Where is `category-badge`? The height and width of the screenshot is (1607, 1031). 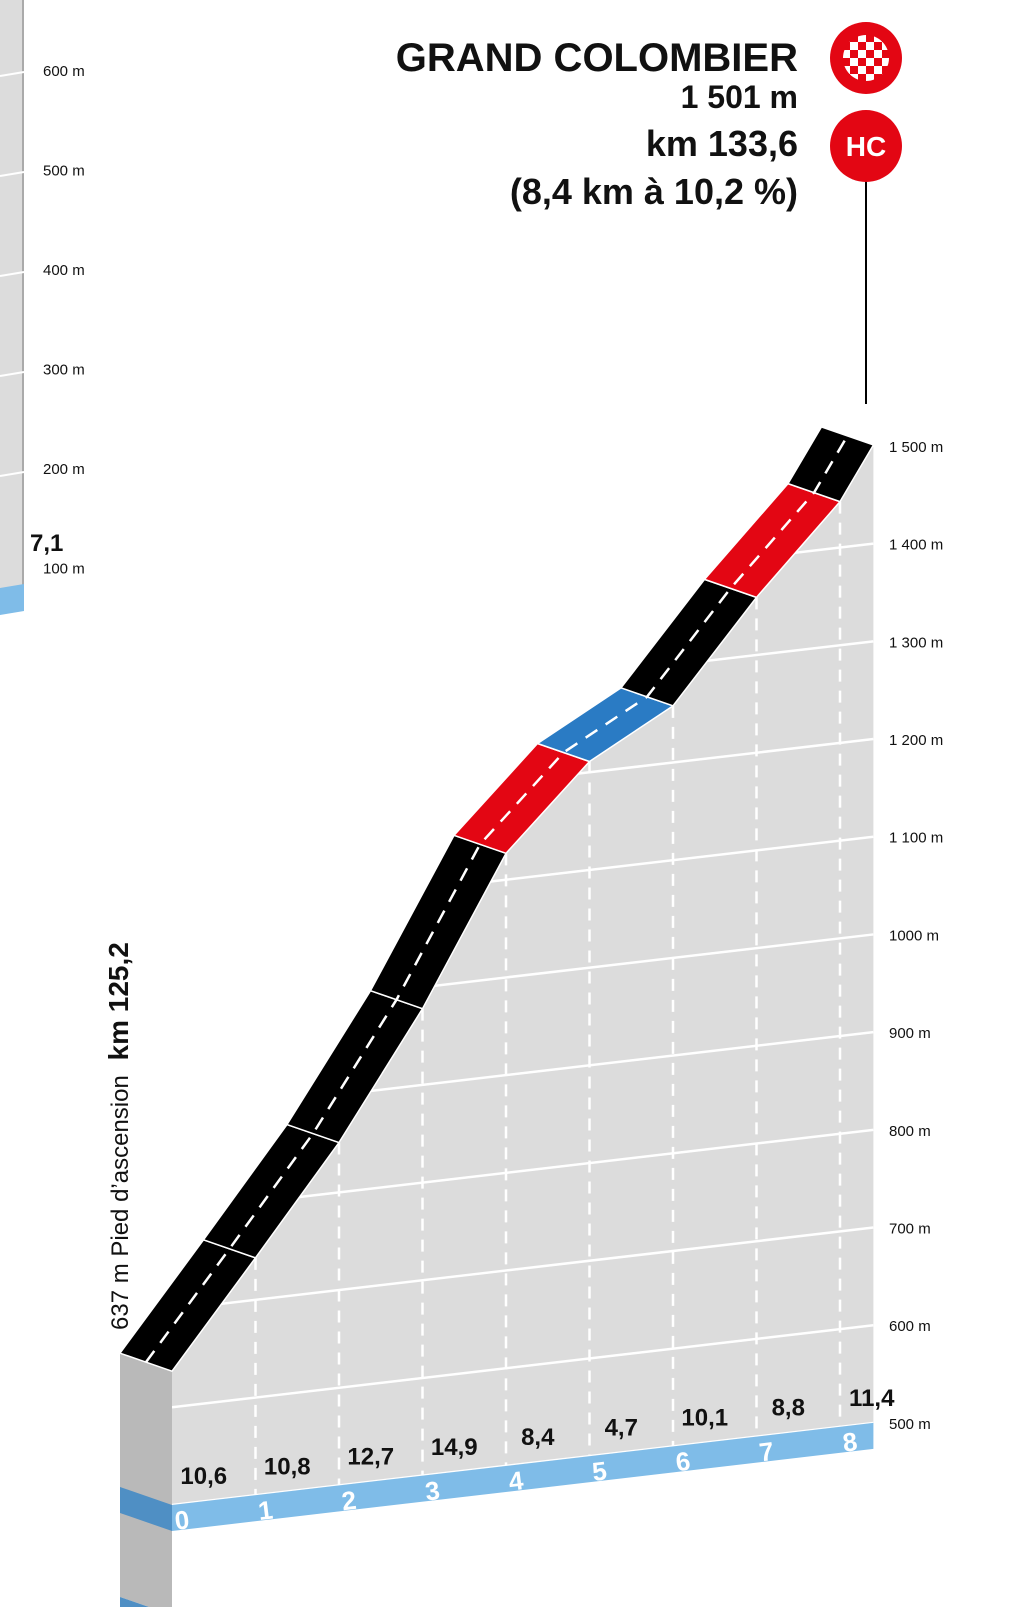
category-badge is located at coordinates (866, 146).